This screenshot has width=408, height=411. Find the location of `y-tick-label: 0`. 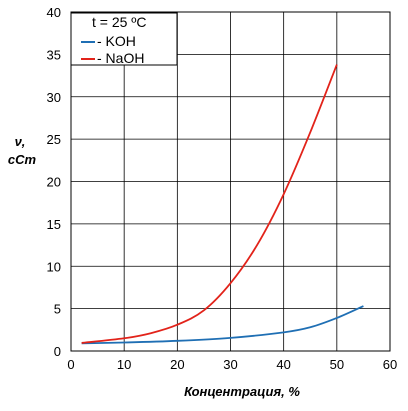

y-tick-label: 0 is located at coordinates (57, 351).